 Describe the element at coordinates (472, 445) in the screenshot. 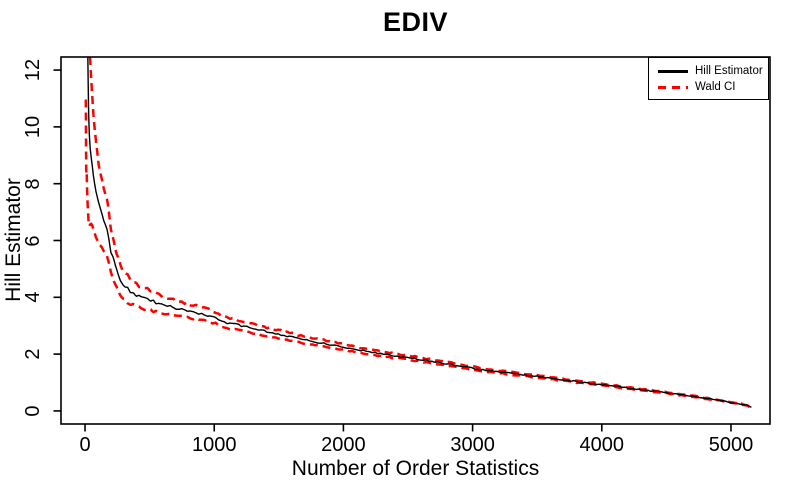

I see `x-tick-label: 3000` at that location.